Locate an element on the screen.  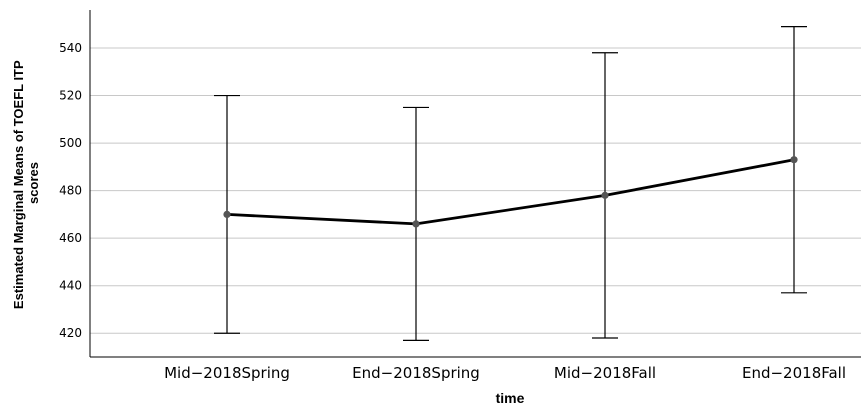
y-tick-label: 480 is located at coordinates (70, 191).